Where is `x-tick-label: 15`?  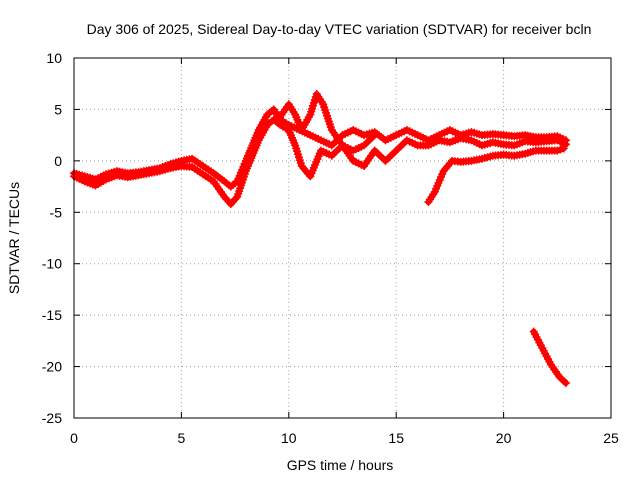
x-tick-label: 15 is located at coordinates (396, 438).